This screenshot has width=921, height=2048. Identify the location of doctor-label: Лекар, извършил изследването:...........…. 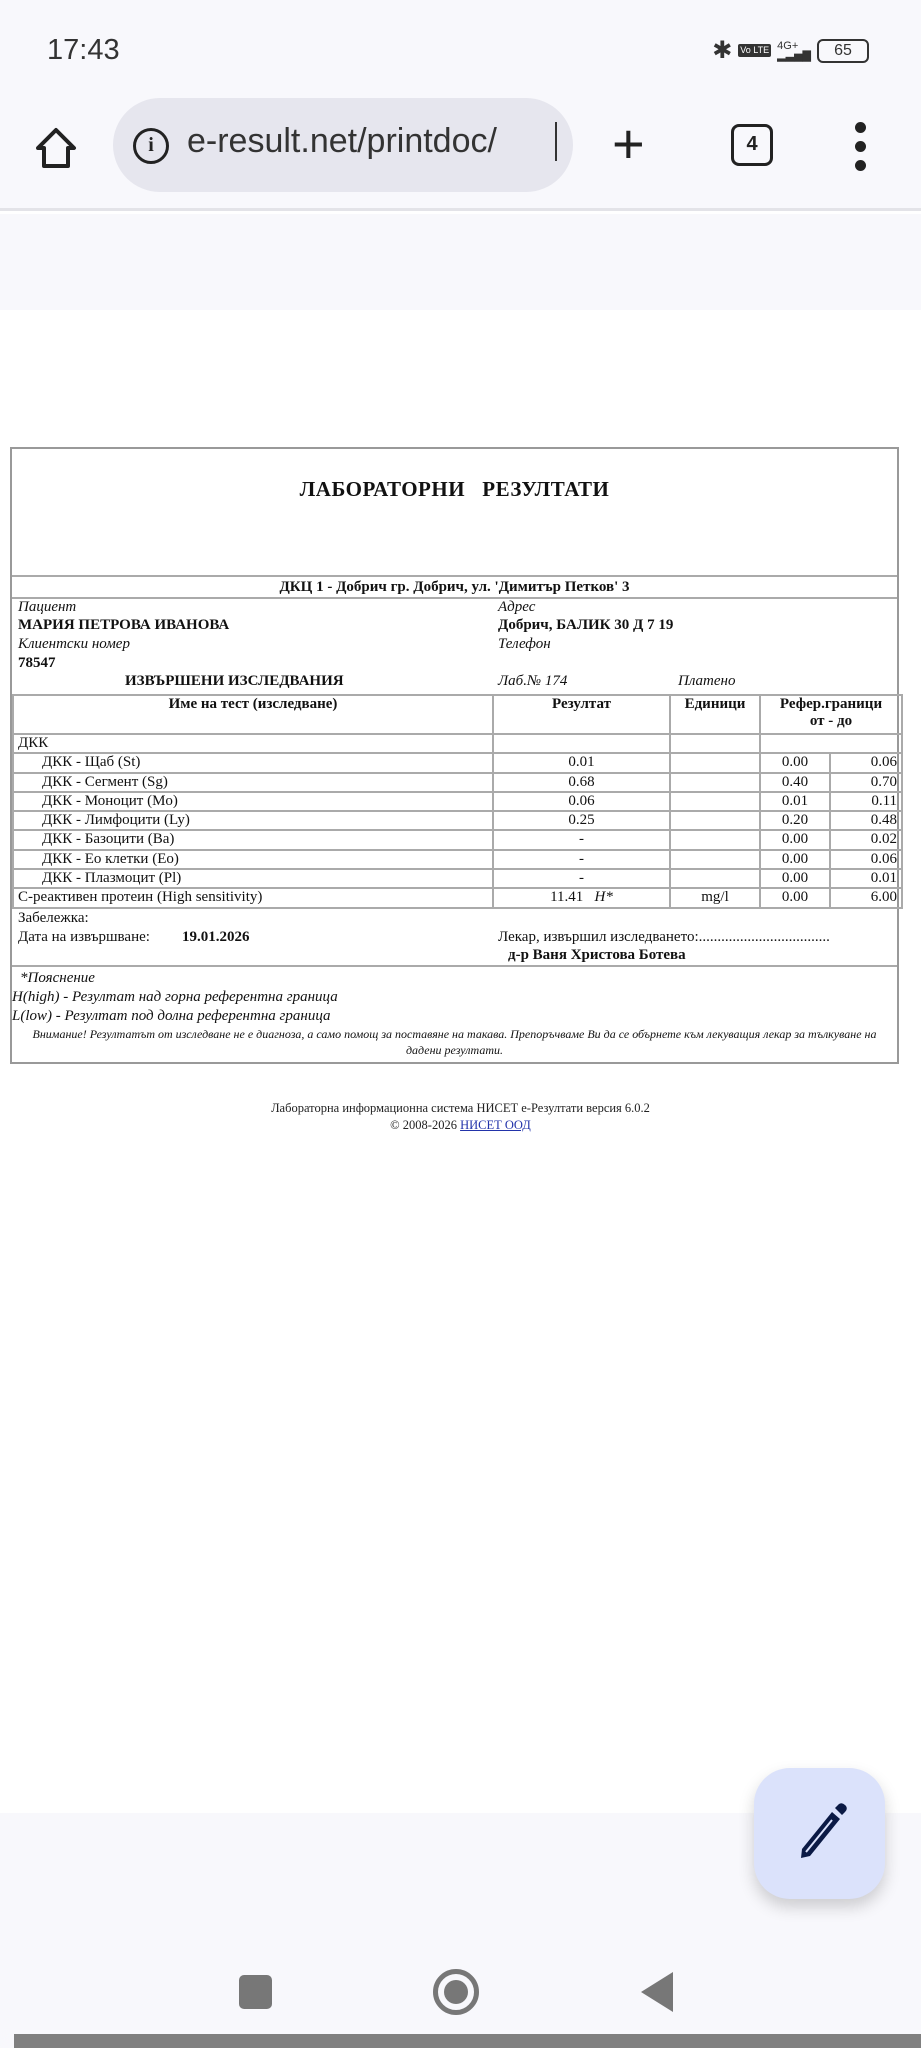
(664, 936).